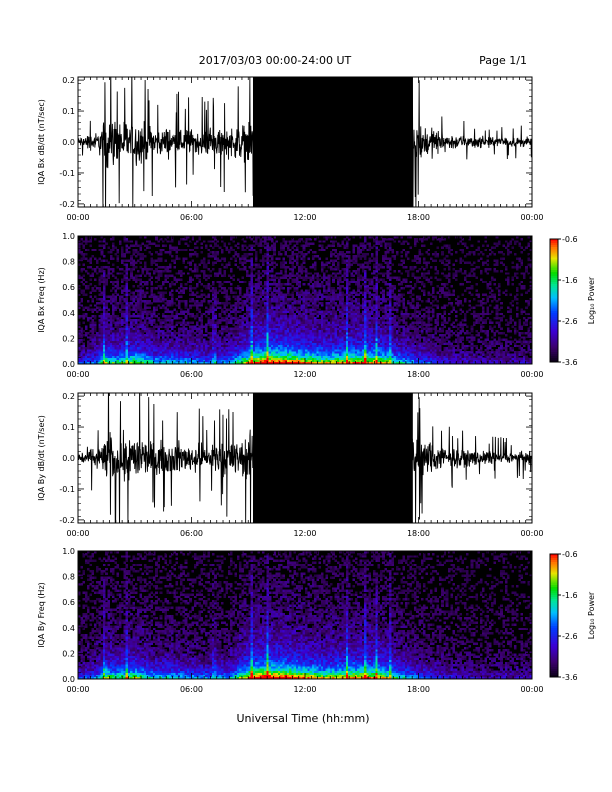  Describe the element at coordinates (418, 374) in the screenshot. I see `x-tick-label: 18:00` at that location.